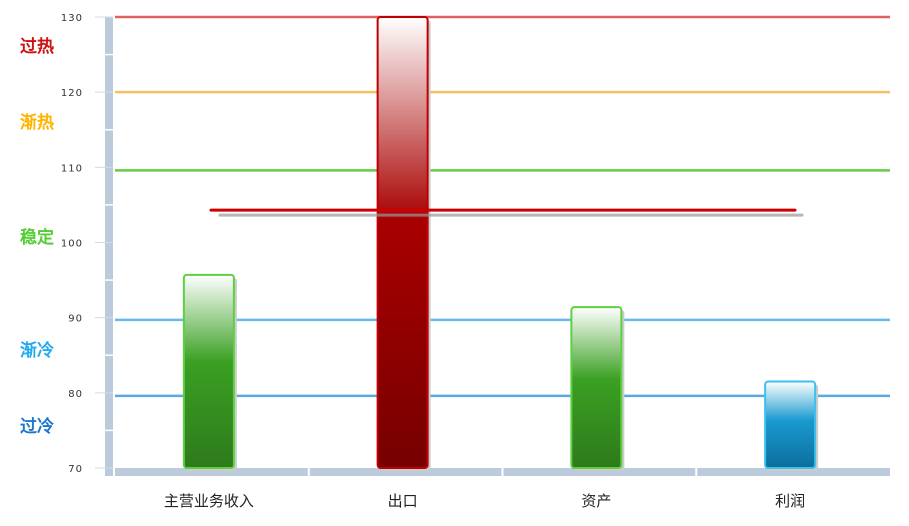 The height and width of the screenshot is (526, 909). I want to click on y-tick-label: 110, so click(72, 168).